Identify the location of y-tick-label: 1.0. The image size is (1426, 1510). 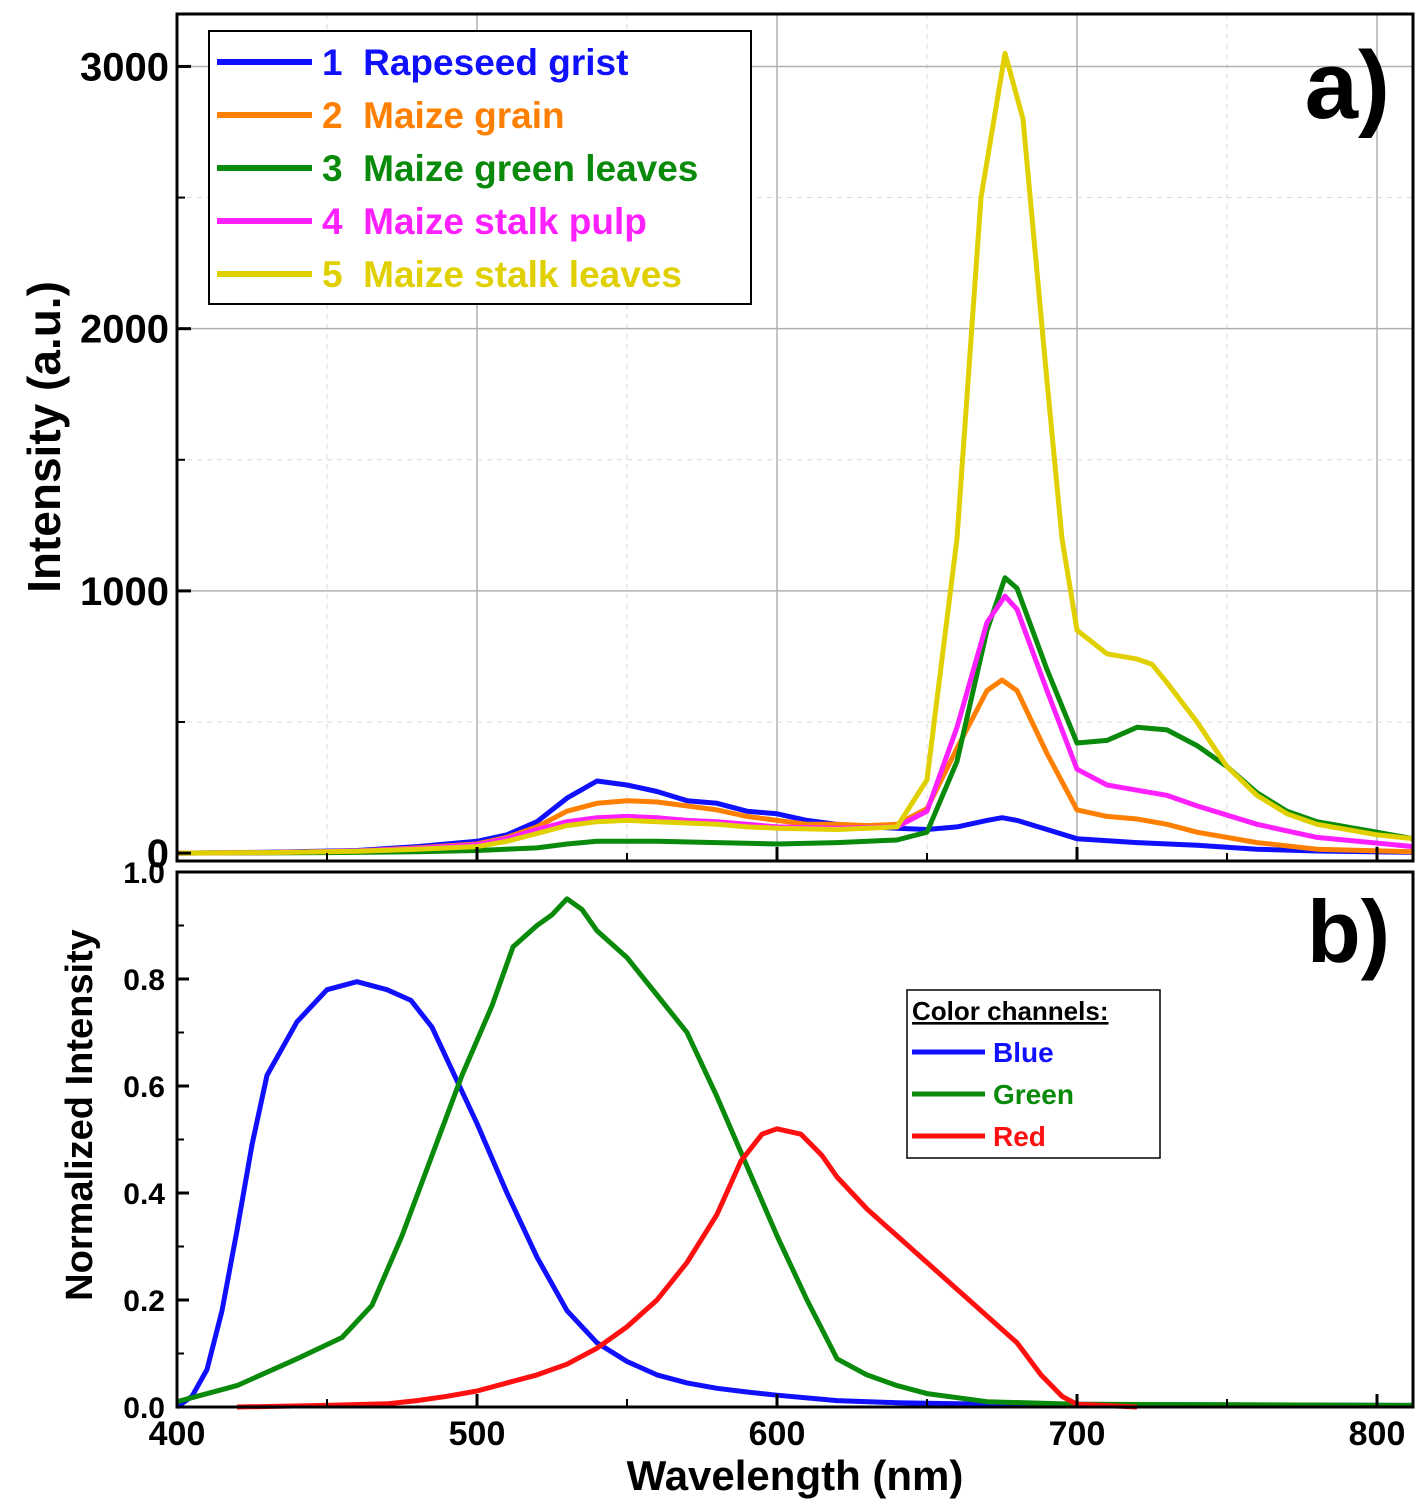
(144, 873).